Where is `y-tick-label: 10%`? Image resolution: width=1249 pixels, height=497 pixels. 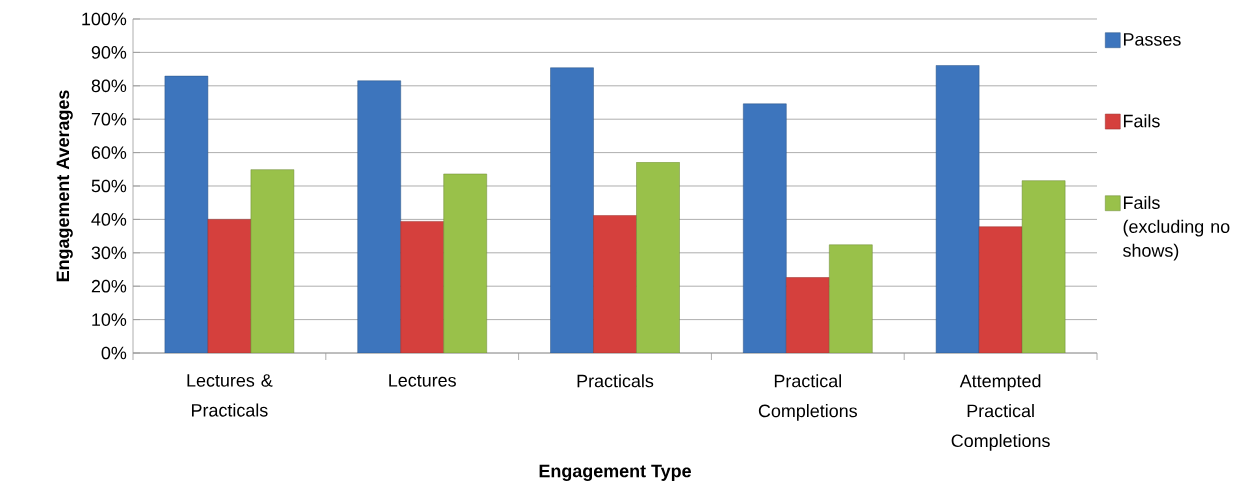 y-tick-label: 10% is located at coordinates (109, 319).